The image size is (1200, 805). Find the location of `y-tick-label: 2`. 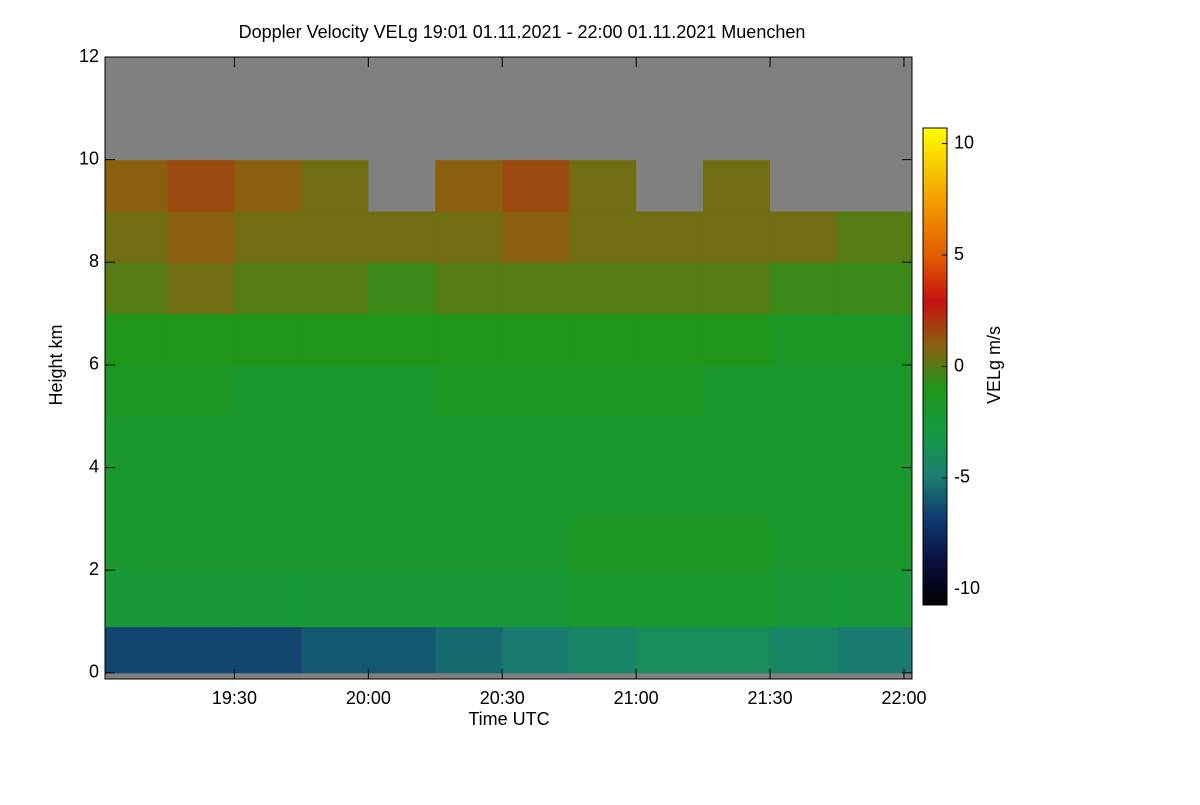

y-tick-label: 2 is located at coordinates (94, 569).